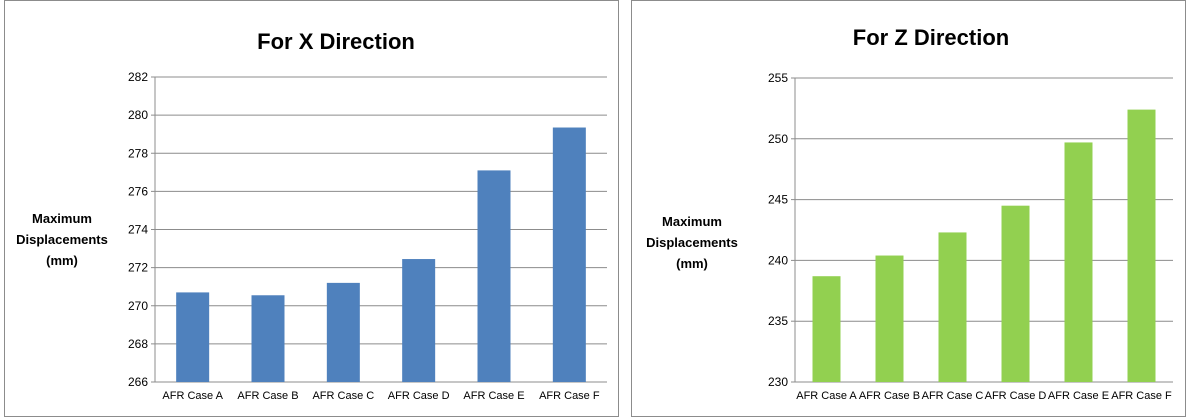  Describe the element at coordinates (778, 321) in the screenshot. I see `y-tick-label: 235` at that location.